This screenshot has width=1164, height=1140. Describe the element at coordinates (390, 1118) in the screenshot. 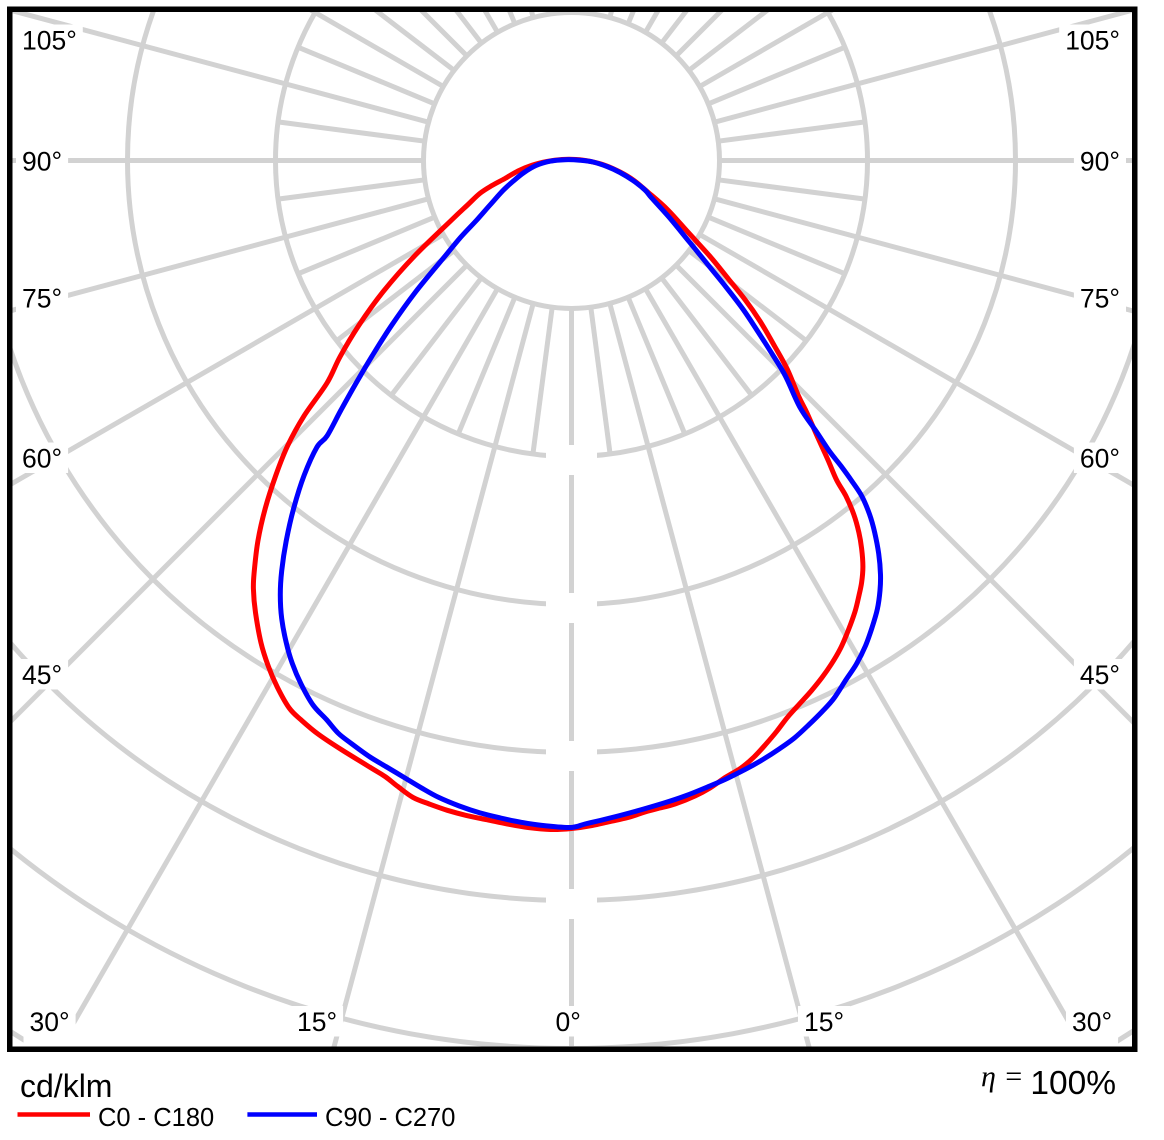

I see `svg-text: C90 - C270` at that location.